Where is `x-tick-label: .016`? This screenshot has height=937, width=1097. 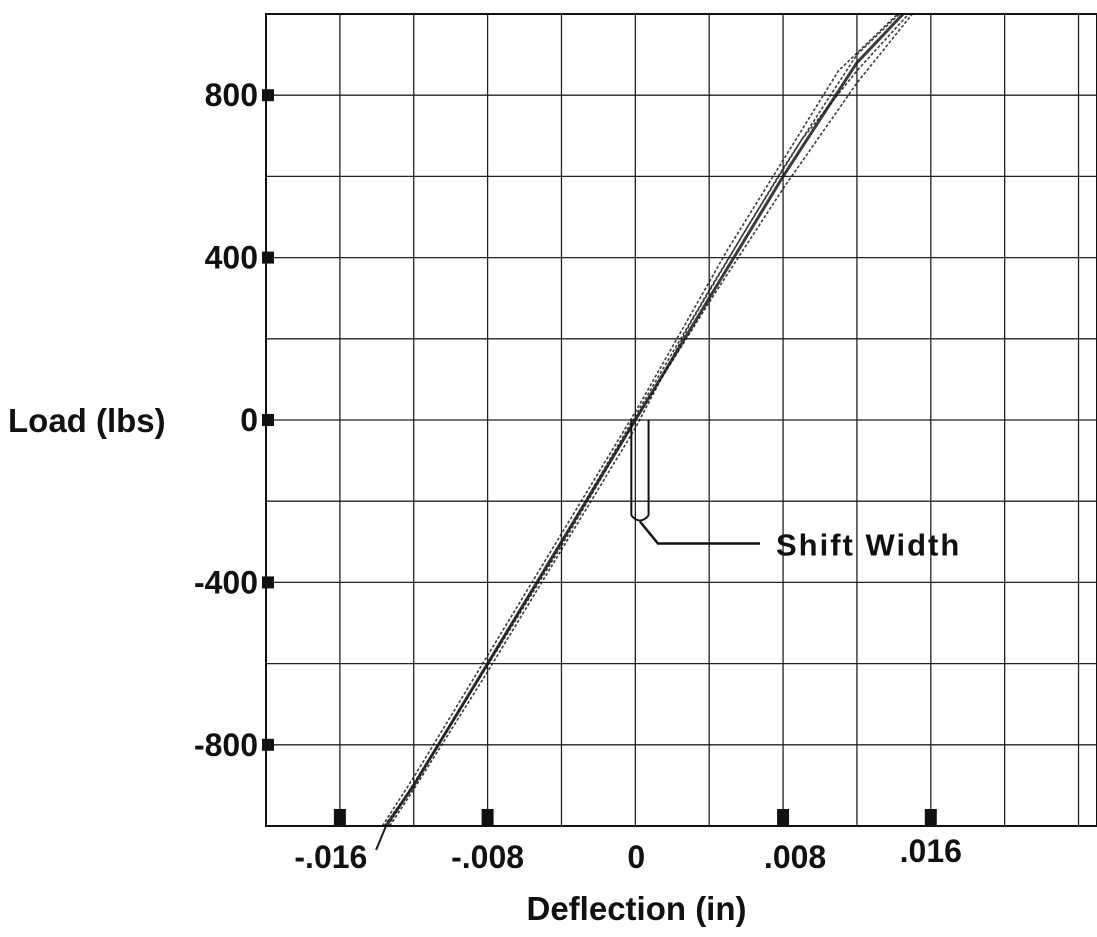 x-tick-label: .016 is located at coordinates (931, 851).